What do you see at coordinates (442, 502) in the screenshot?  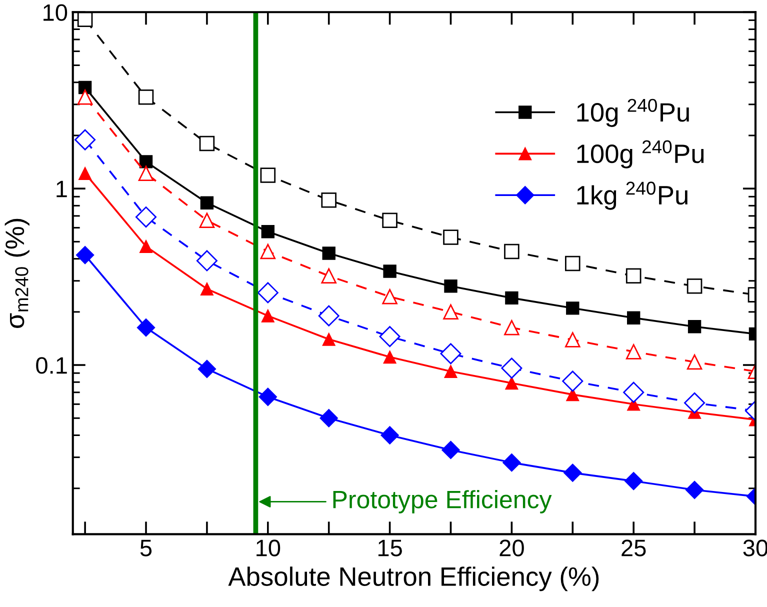 I see `annotation: Prototype Efficiency` at bounding box center [442, 502].